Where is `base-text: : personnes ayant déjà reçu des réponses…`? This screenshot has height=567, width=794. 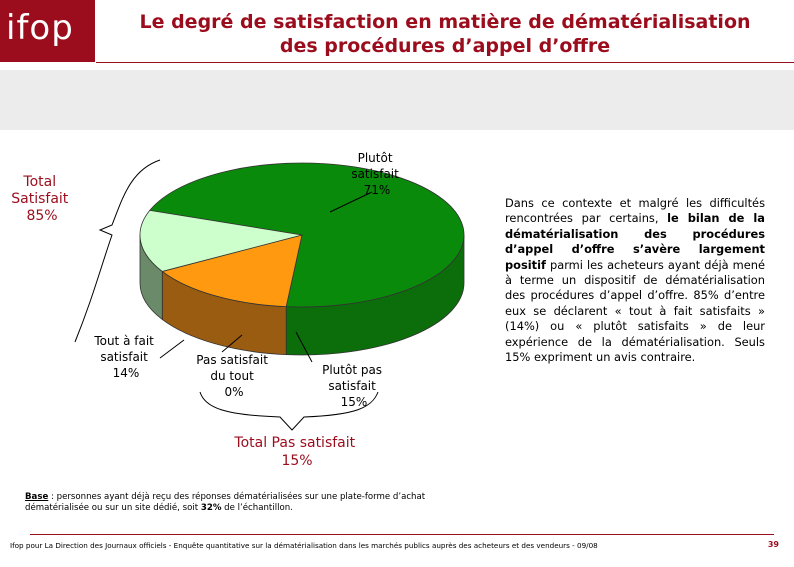 base-text: : personnes ayant déjà reçu des réponses… is located at coordinates (225, 502).